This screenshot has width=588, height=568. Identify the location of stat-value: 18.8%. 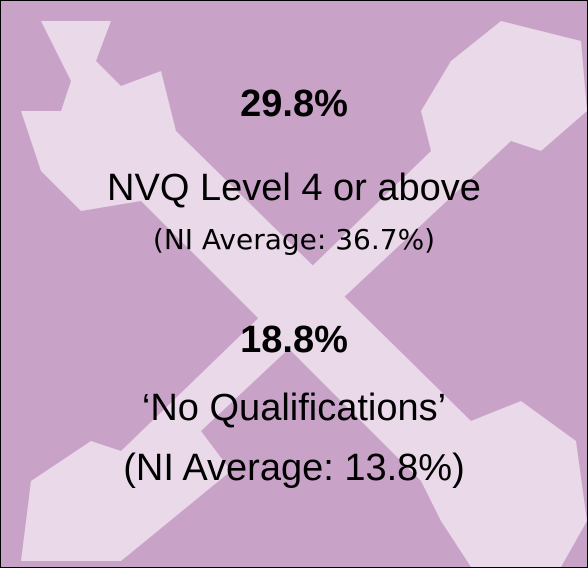
(294, 340).